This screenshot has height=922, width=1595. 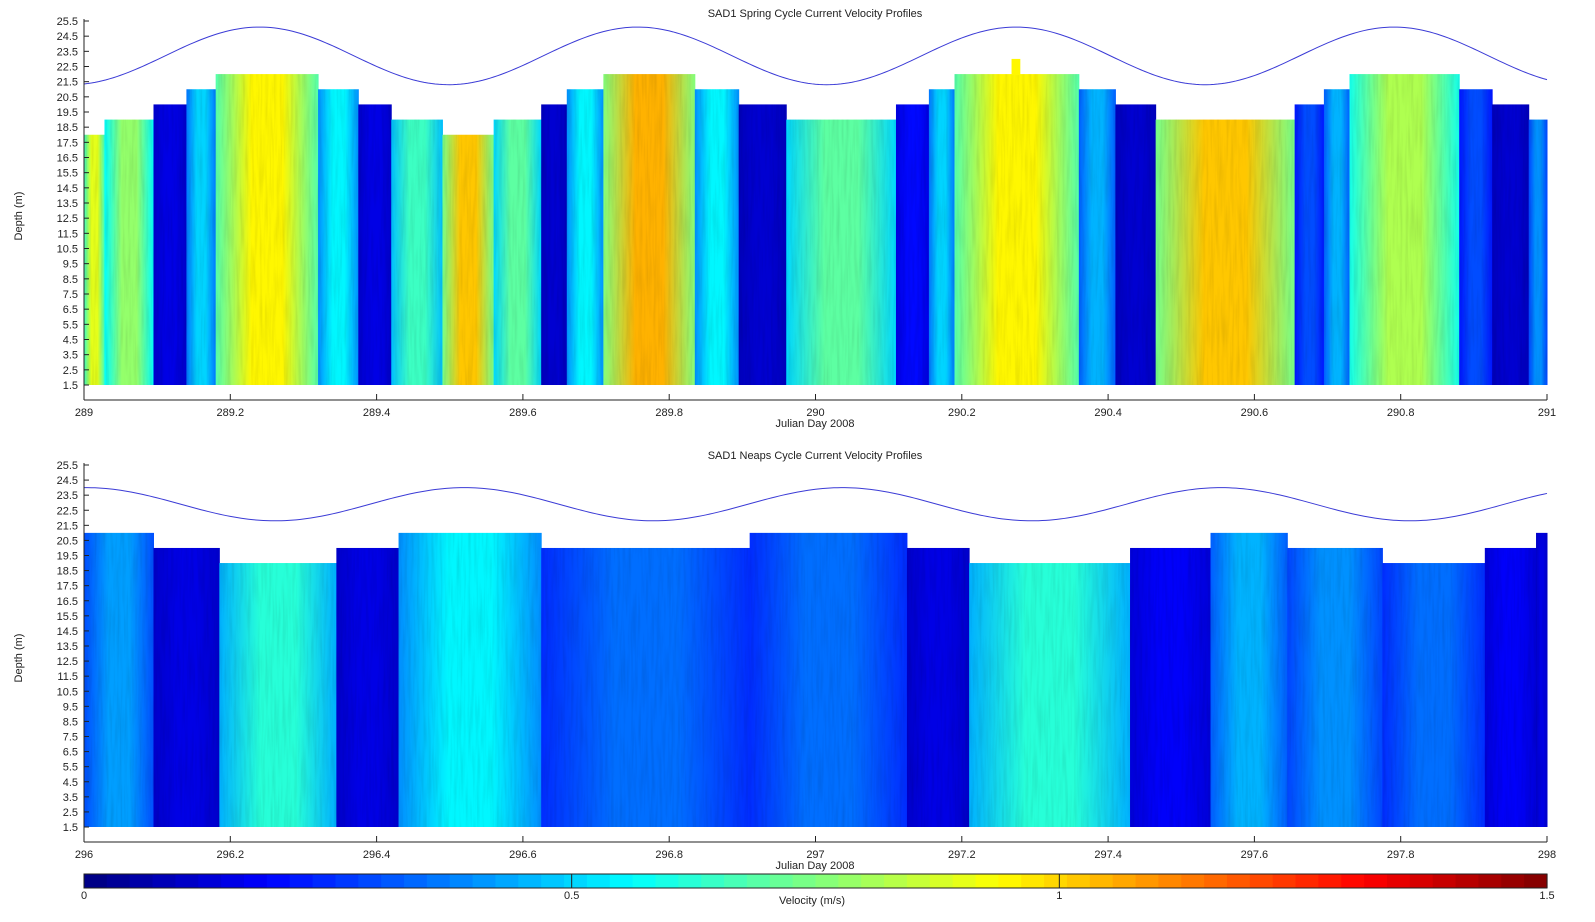 What do you see at coordinates (1255, 855) in the screenshot?
I see `neaps-x-tick-label: 297.6` at bounding box center [1255, 855].